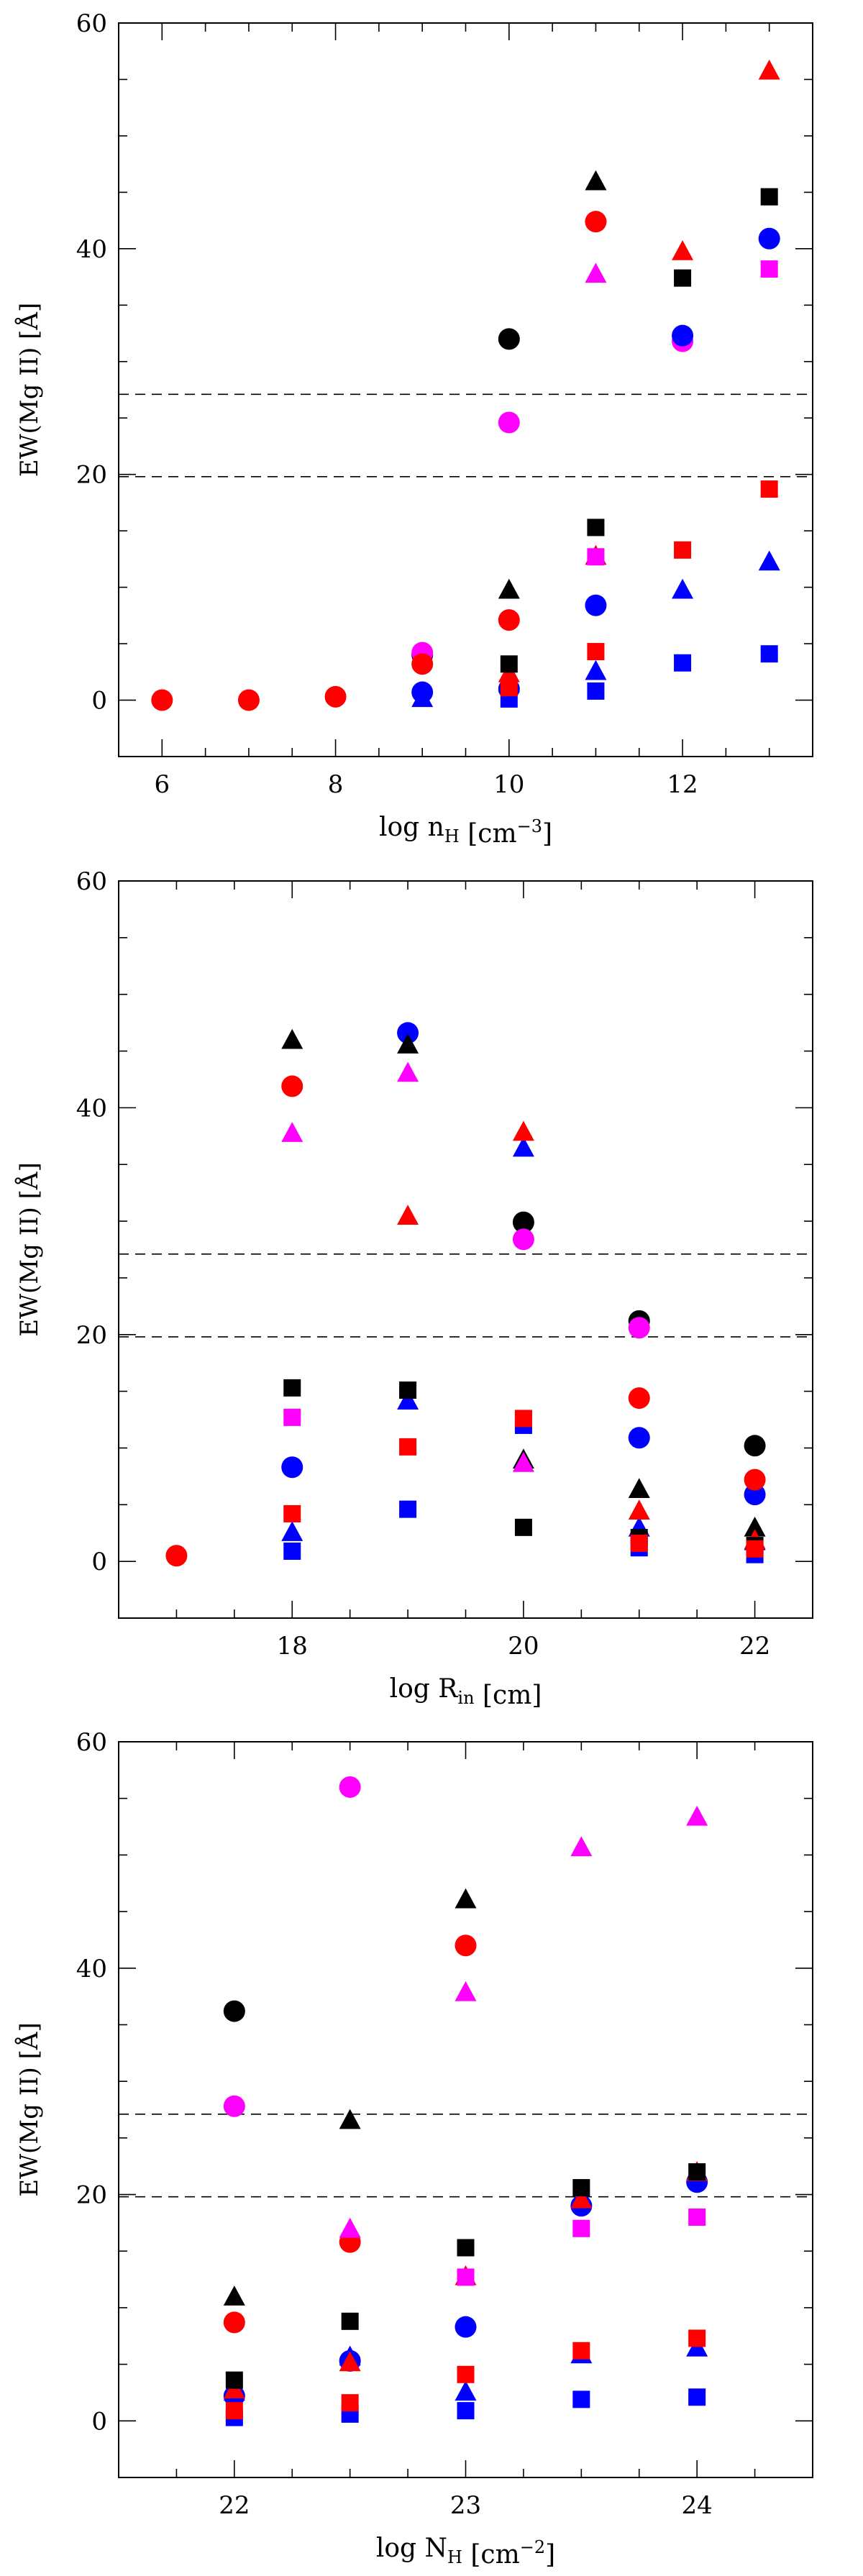 The image size is (863, 2576). What do you see at coordinates (581, 2247) in the screenshot?
I see `series-magenta-square` at bounding box center [581, 2247].